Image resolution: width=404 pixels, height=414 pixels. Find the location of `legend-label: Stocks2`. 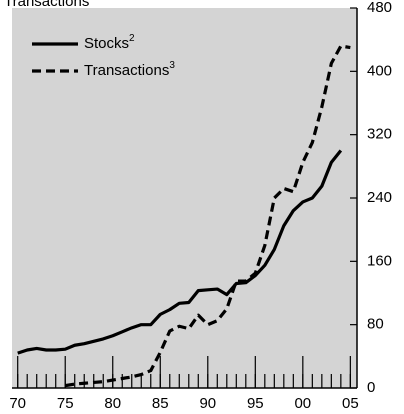

legend-label: Stocks2 is located at coordinates (109, 42).